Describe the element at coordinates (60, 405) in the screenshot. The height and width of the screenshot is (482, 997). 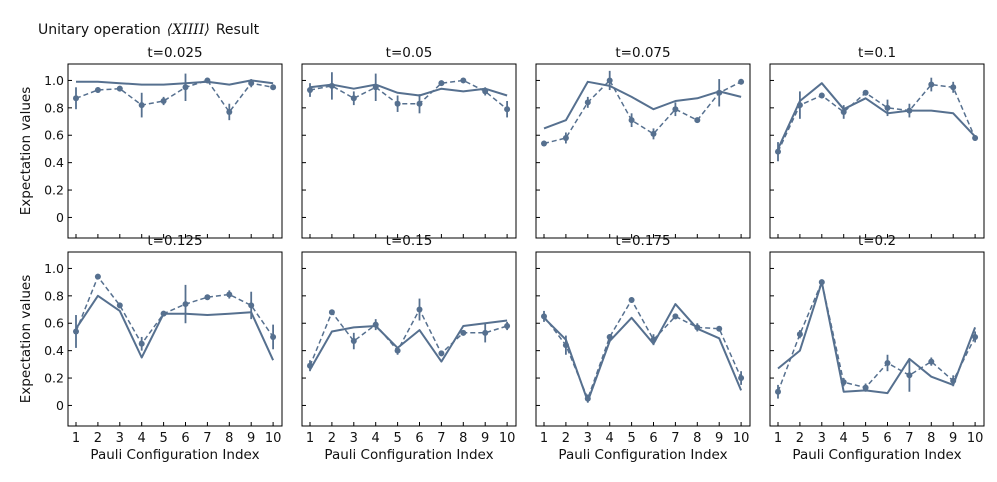
I see `y-tick-label: 0` at that location.